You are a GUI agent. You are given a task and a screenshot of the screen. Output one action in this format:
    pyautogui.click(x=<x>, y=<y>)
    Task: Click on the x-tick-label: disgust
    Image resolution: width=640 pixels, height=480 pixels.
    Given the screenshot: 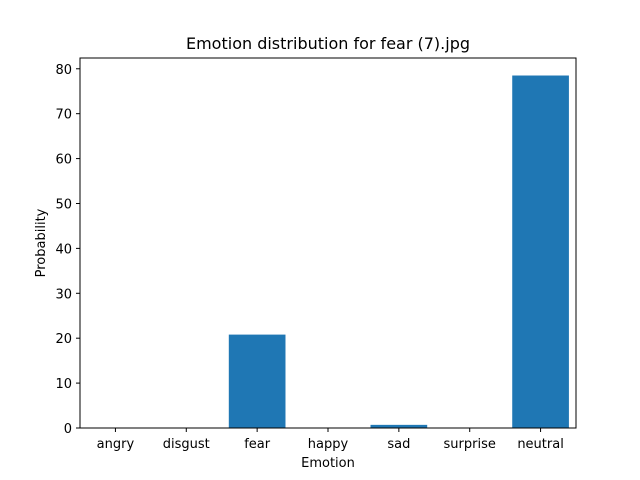 What is the action you would take?
    pyautogui.click(x=186, y=444)
    